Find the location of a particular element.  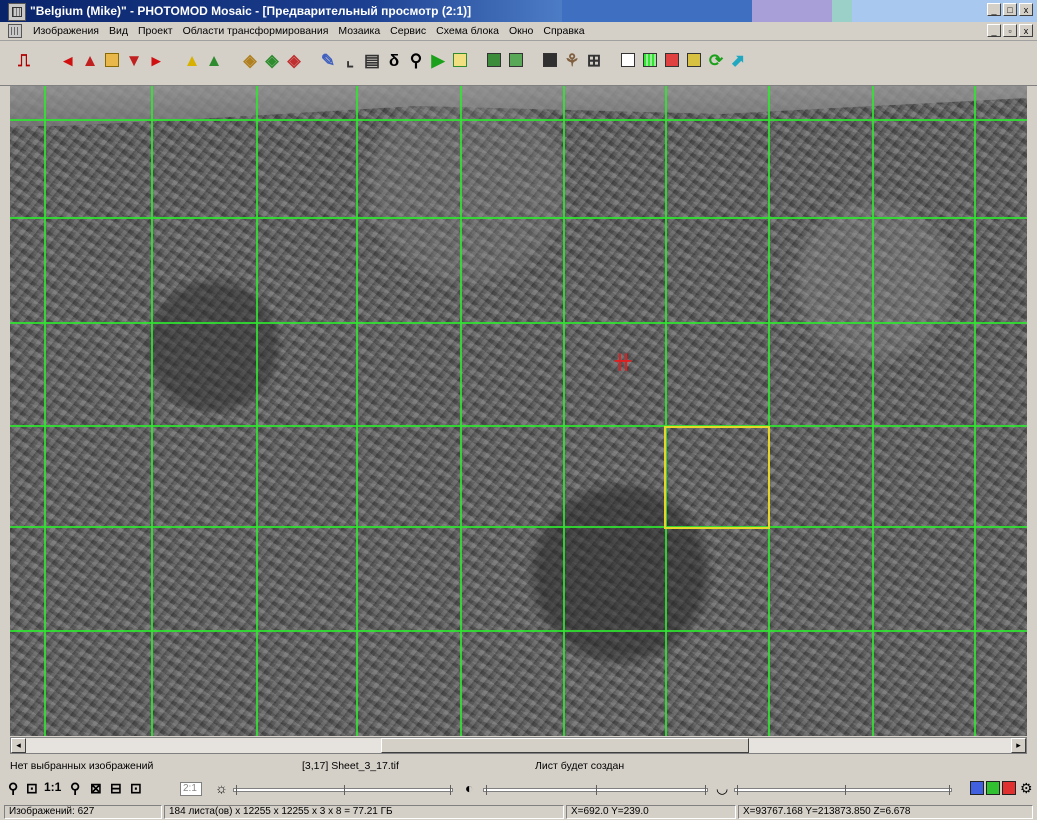

layers-3-icon: ◈ is located at coordinates (294, 60).